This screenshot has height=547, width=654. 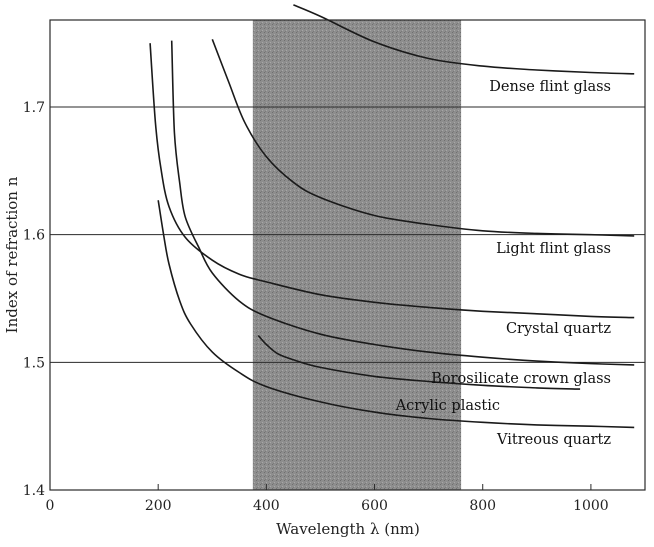 I want to click on series-label-crystal-quartz: Crystal quartz, so click(x=558, y=329).